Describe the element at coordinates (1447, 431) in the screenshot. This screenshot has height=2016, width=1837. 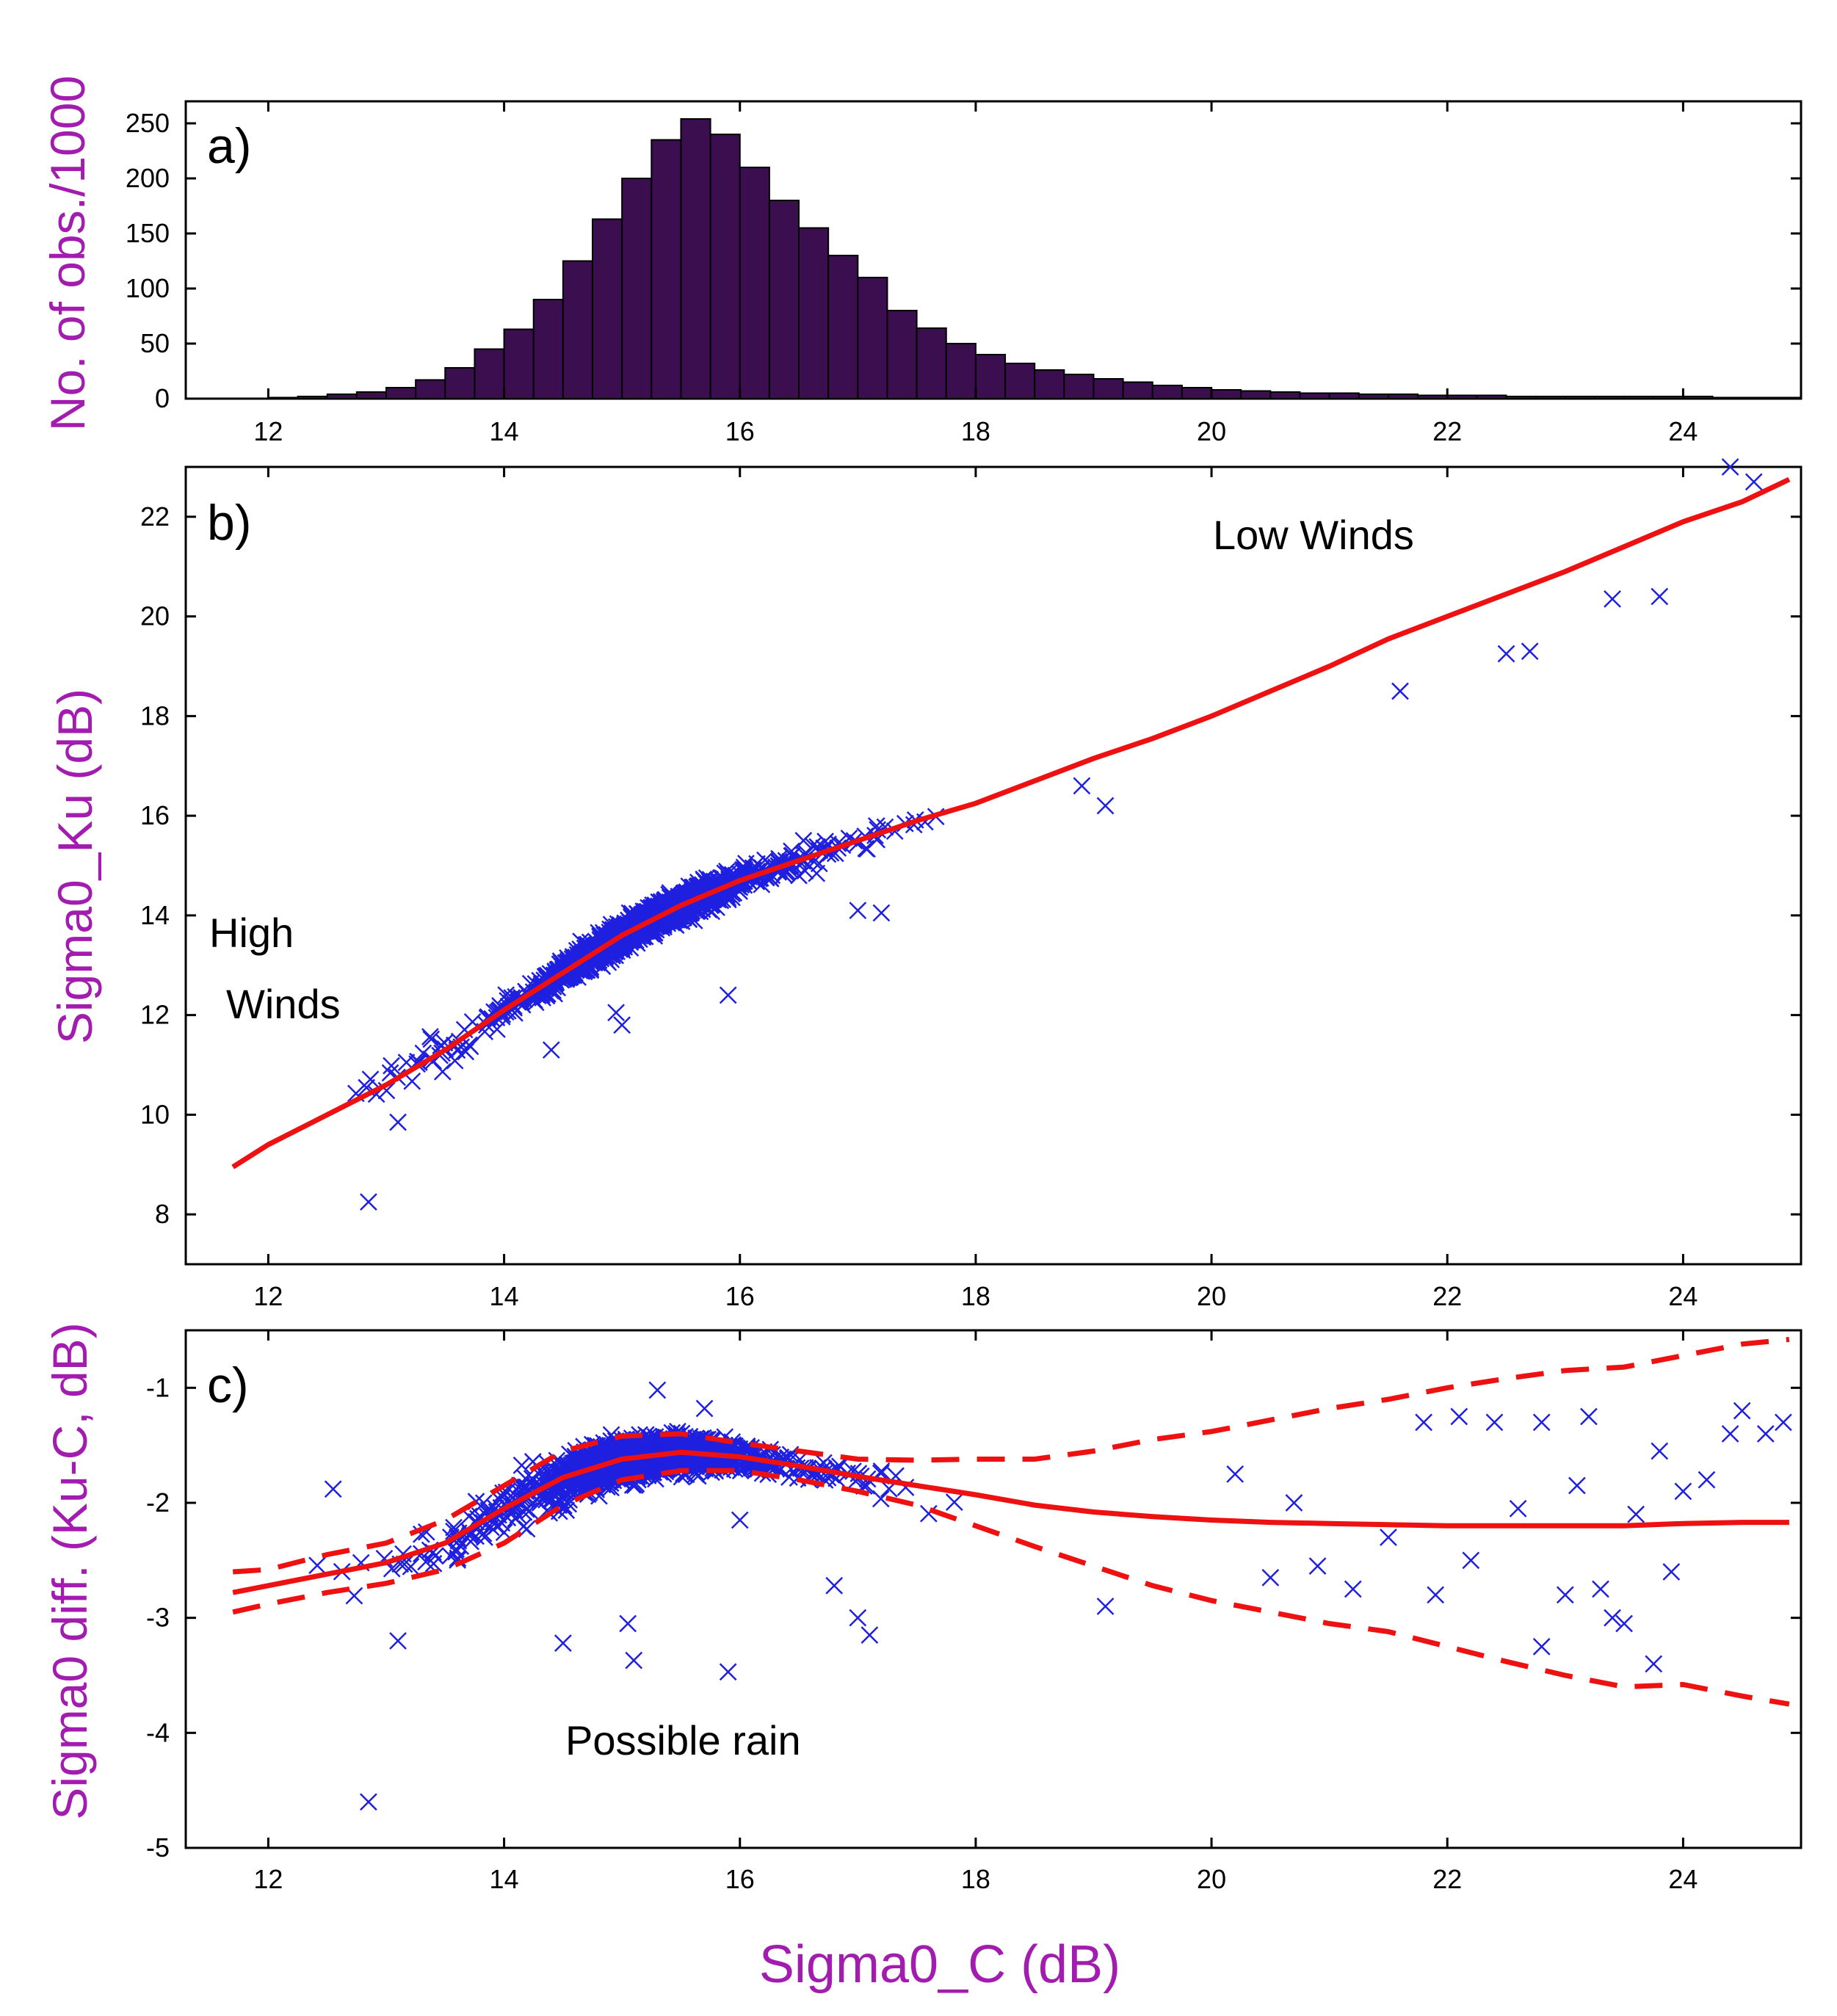
I see `panel-a-x-tick-label: 22` at that location.